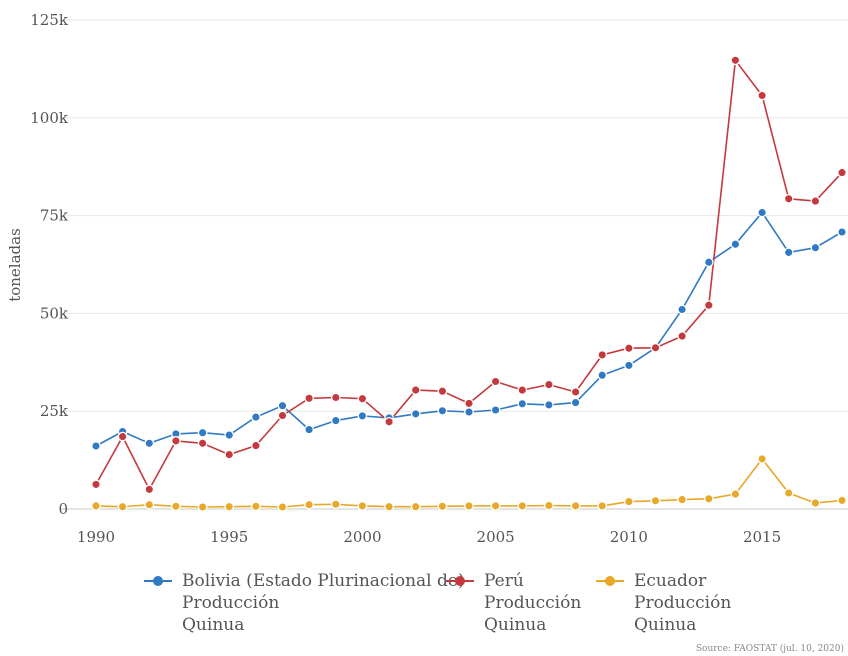 The height and width of the screenshot is (656, 848). I want to click on x-tick-label: 2010, so click(629, 537).